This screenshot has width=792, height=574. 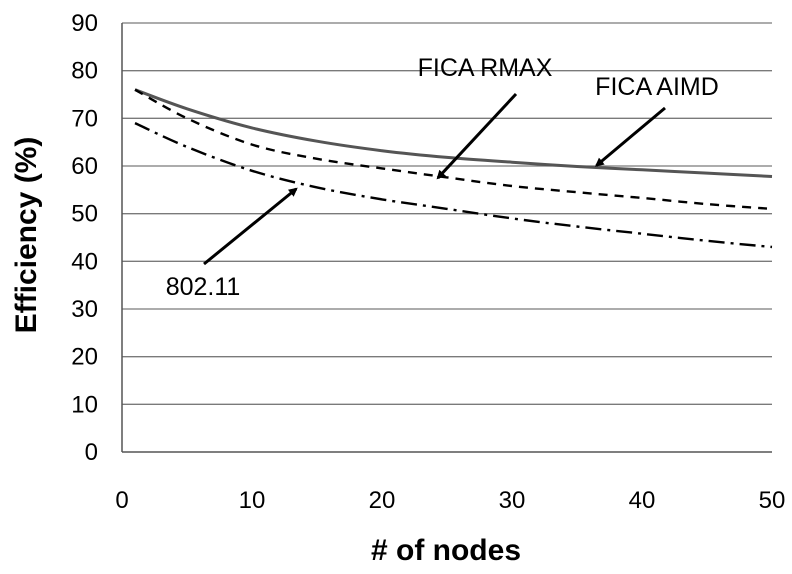 I want to click on y-tick-label-70: 70, so click(x=84, y=118).